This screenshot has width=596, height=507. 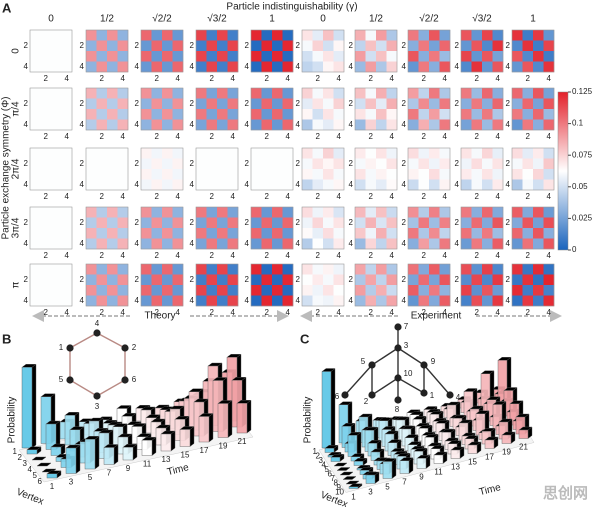 What do you see at coordinates (421, 477) in the screenshot?
I see `x-tick-label: 9` at bounding box center [421, 477].